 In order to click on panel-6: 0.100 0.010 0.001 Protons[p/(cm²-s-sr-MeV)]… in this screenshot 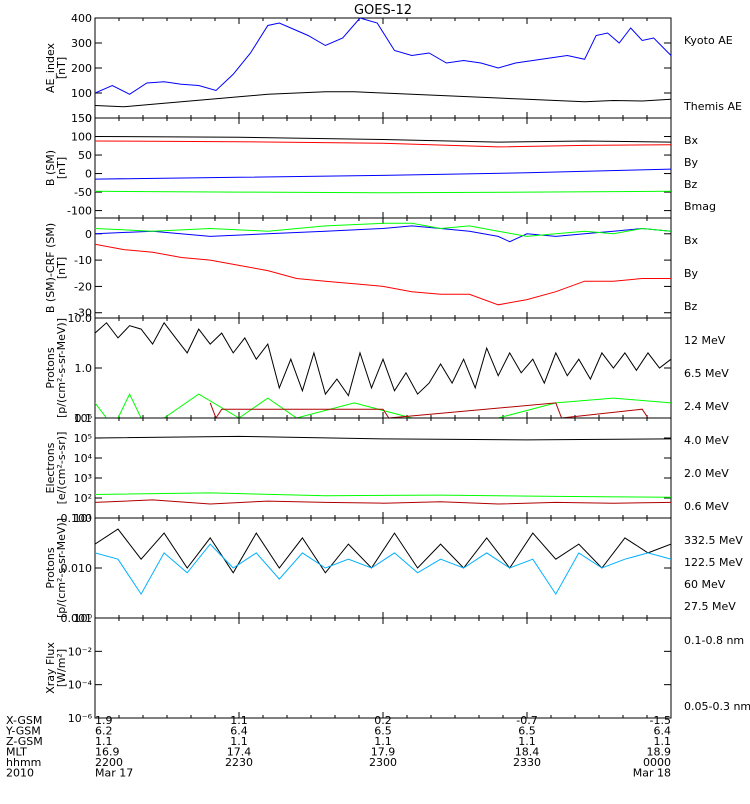, I will do `click(393, 568)`.